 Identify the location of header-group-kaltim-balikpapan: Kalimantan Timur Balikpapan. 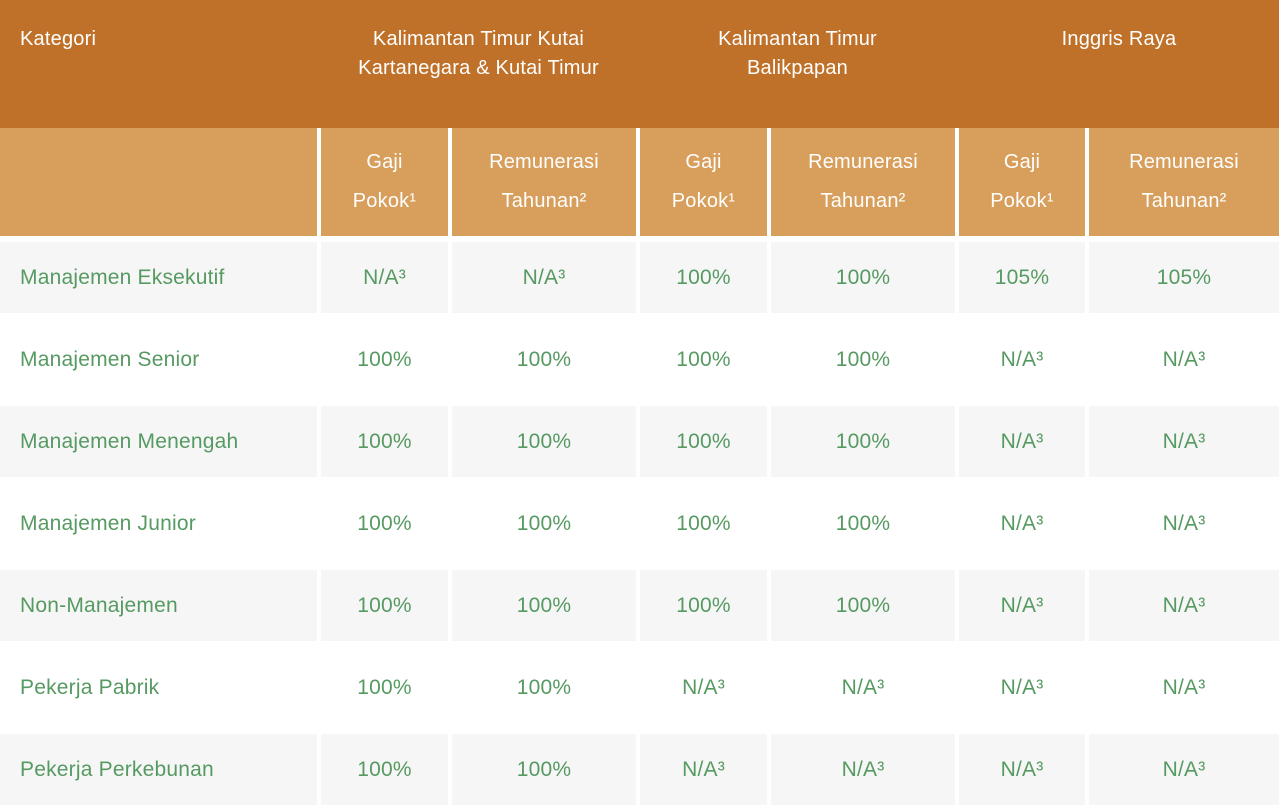
(797, 64).